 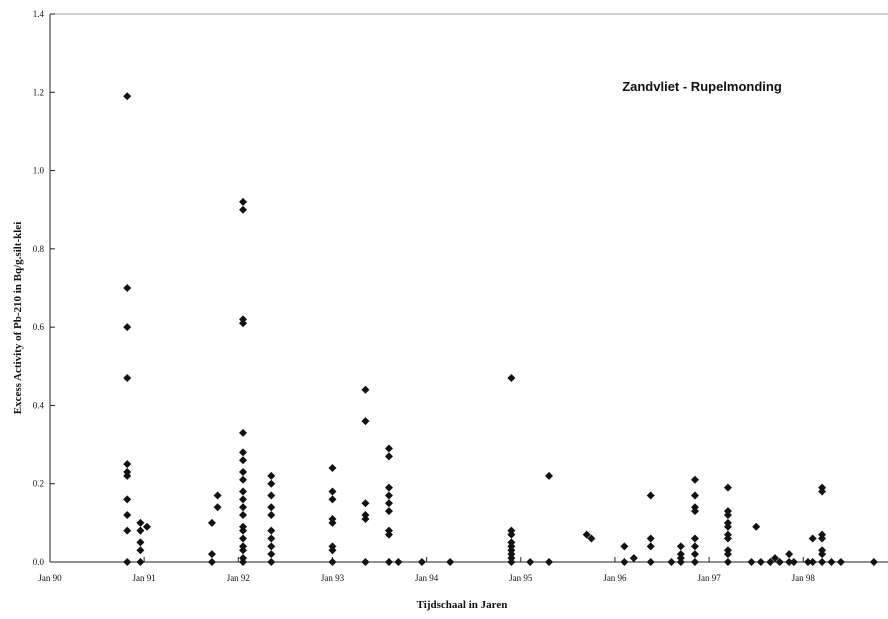 I want to click on y-tick-label: 1.2, so click(x=38, y=92).